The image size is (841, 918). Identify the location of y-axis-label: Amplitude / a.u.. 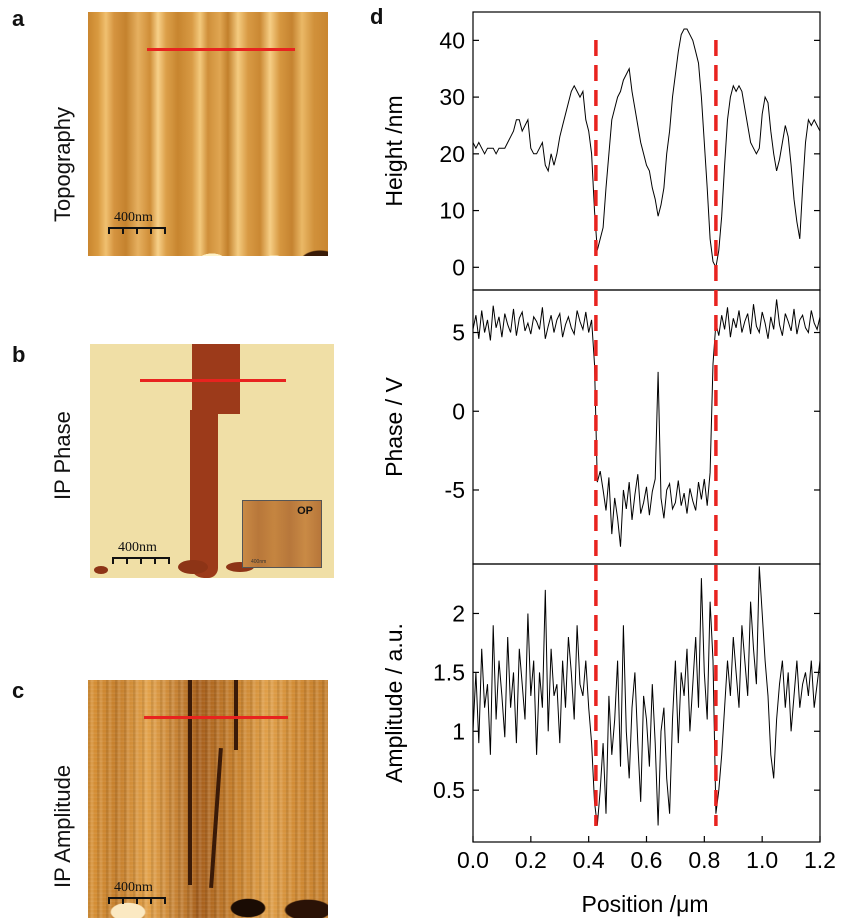
(394, 703).